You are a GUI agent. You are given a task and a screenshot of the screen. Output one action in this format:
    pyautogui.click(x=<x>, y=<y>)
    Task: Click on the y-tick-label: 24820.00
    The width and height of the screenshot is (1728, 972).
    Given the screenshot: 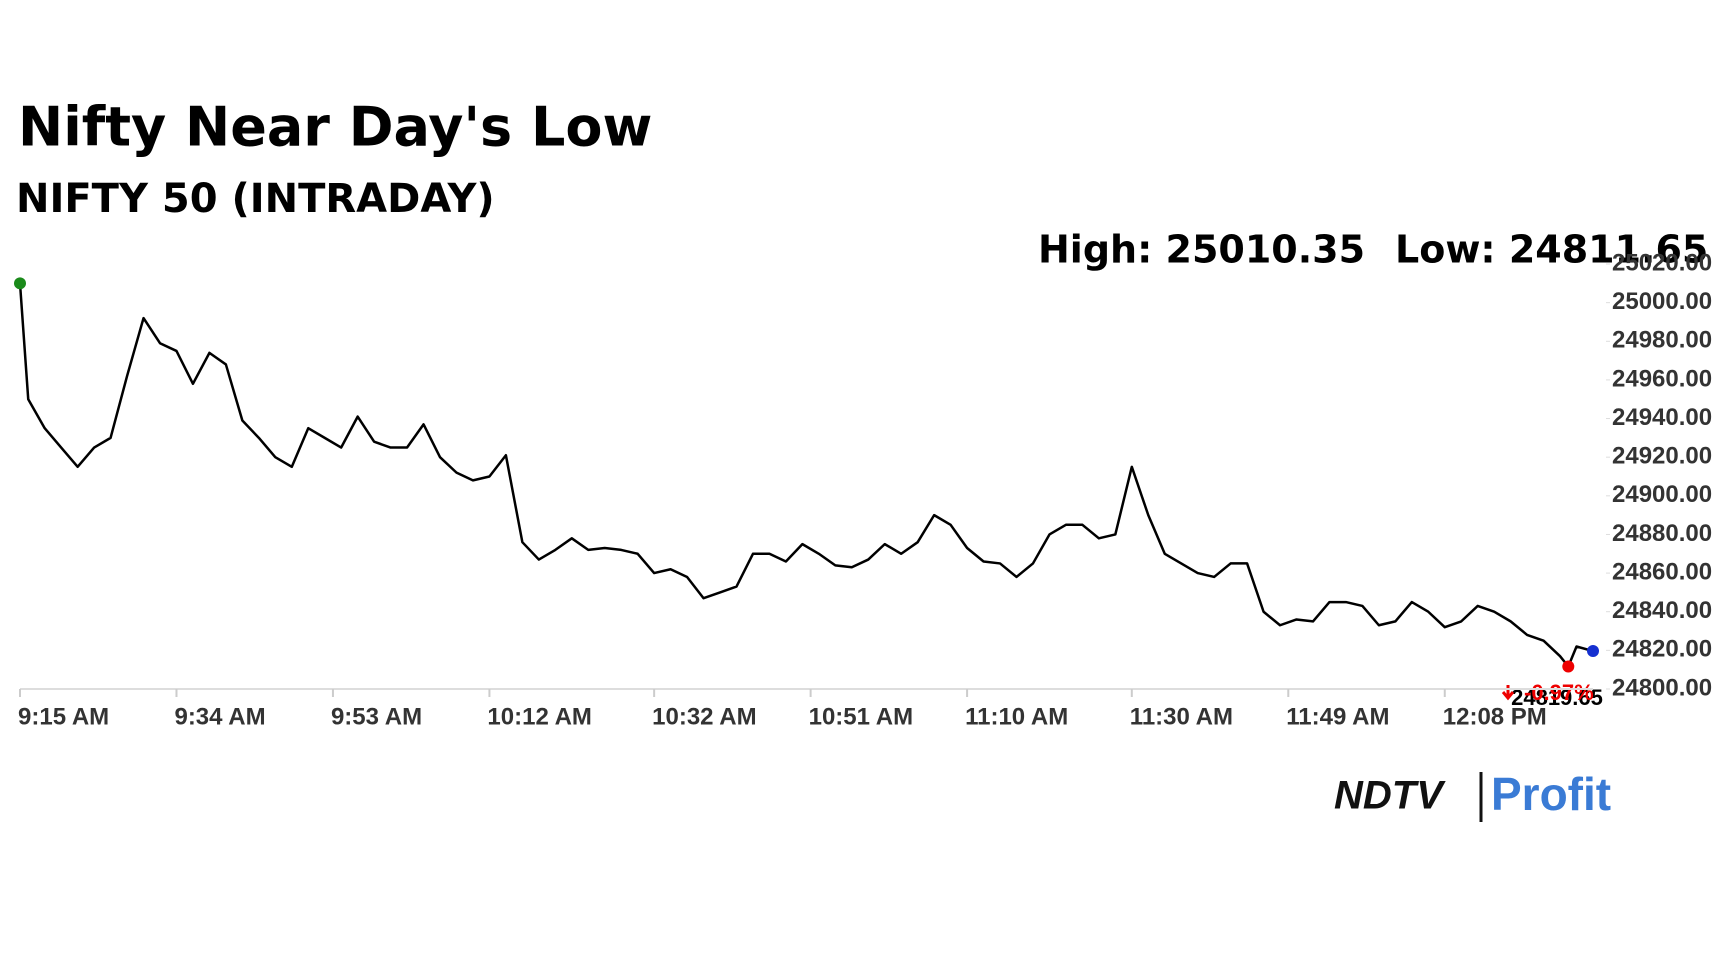 What is the action you would take?
    pyautogui.click(x=1662, y=649)
    